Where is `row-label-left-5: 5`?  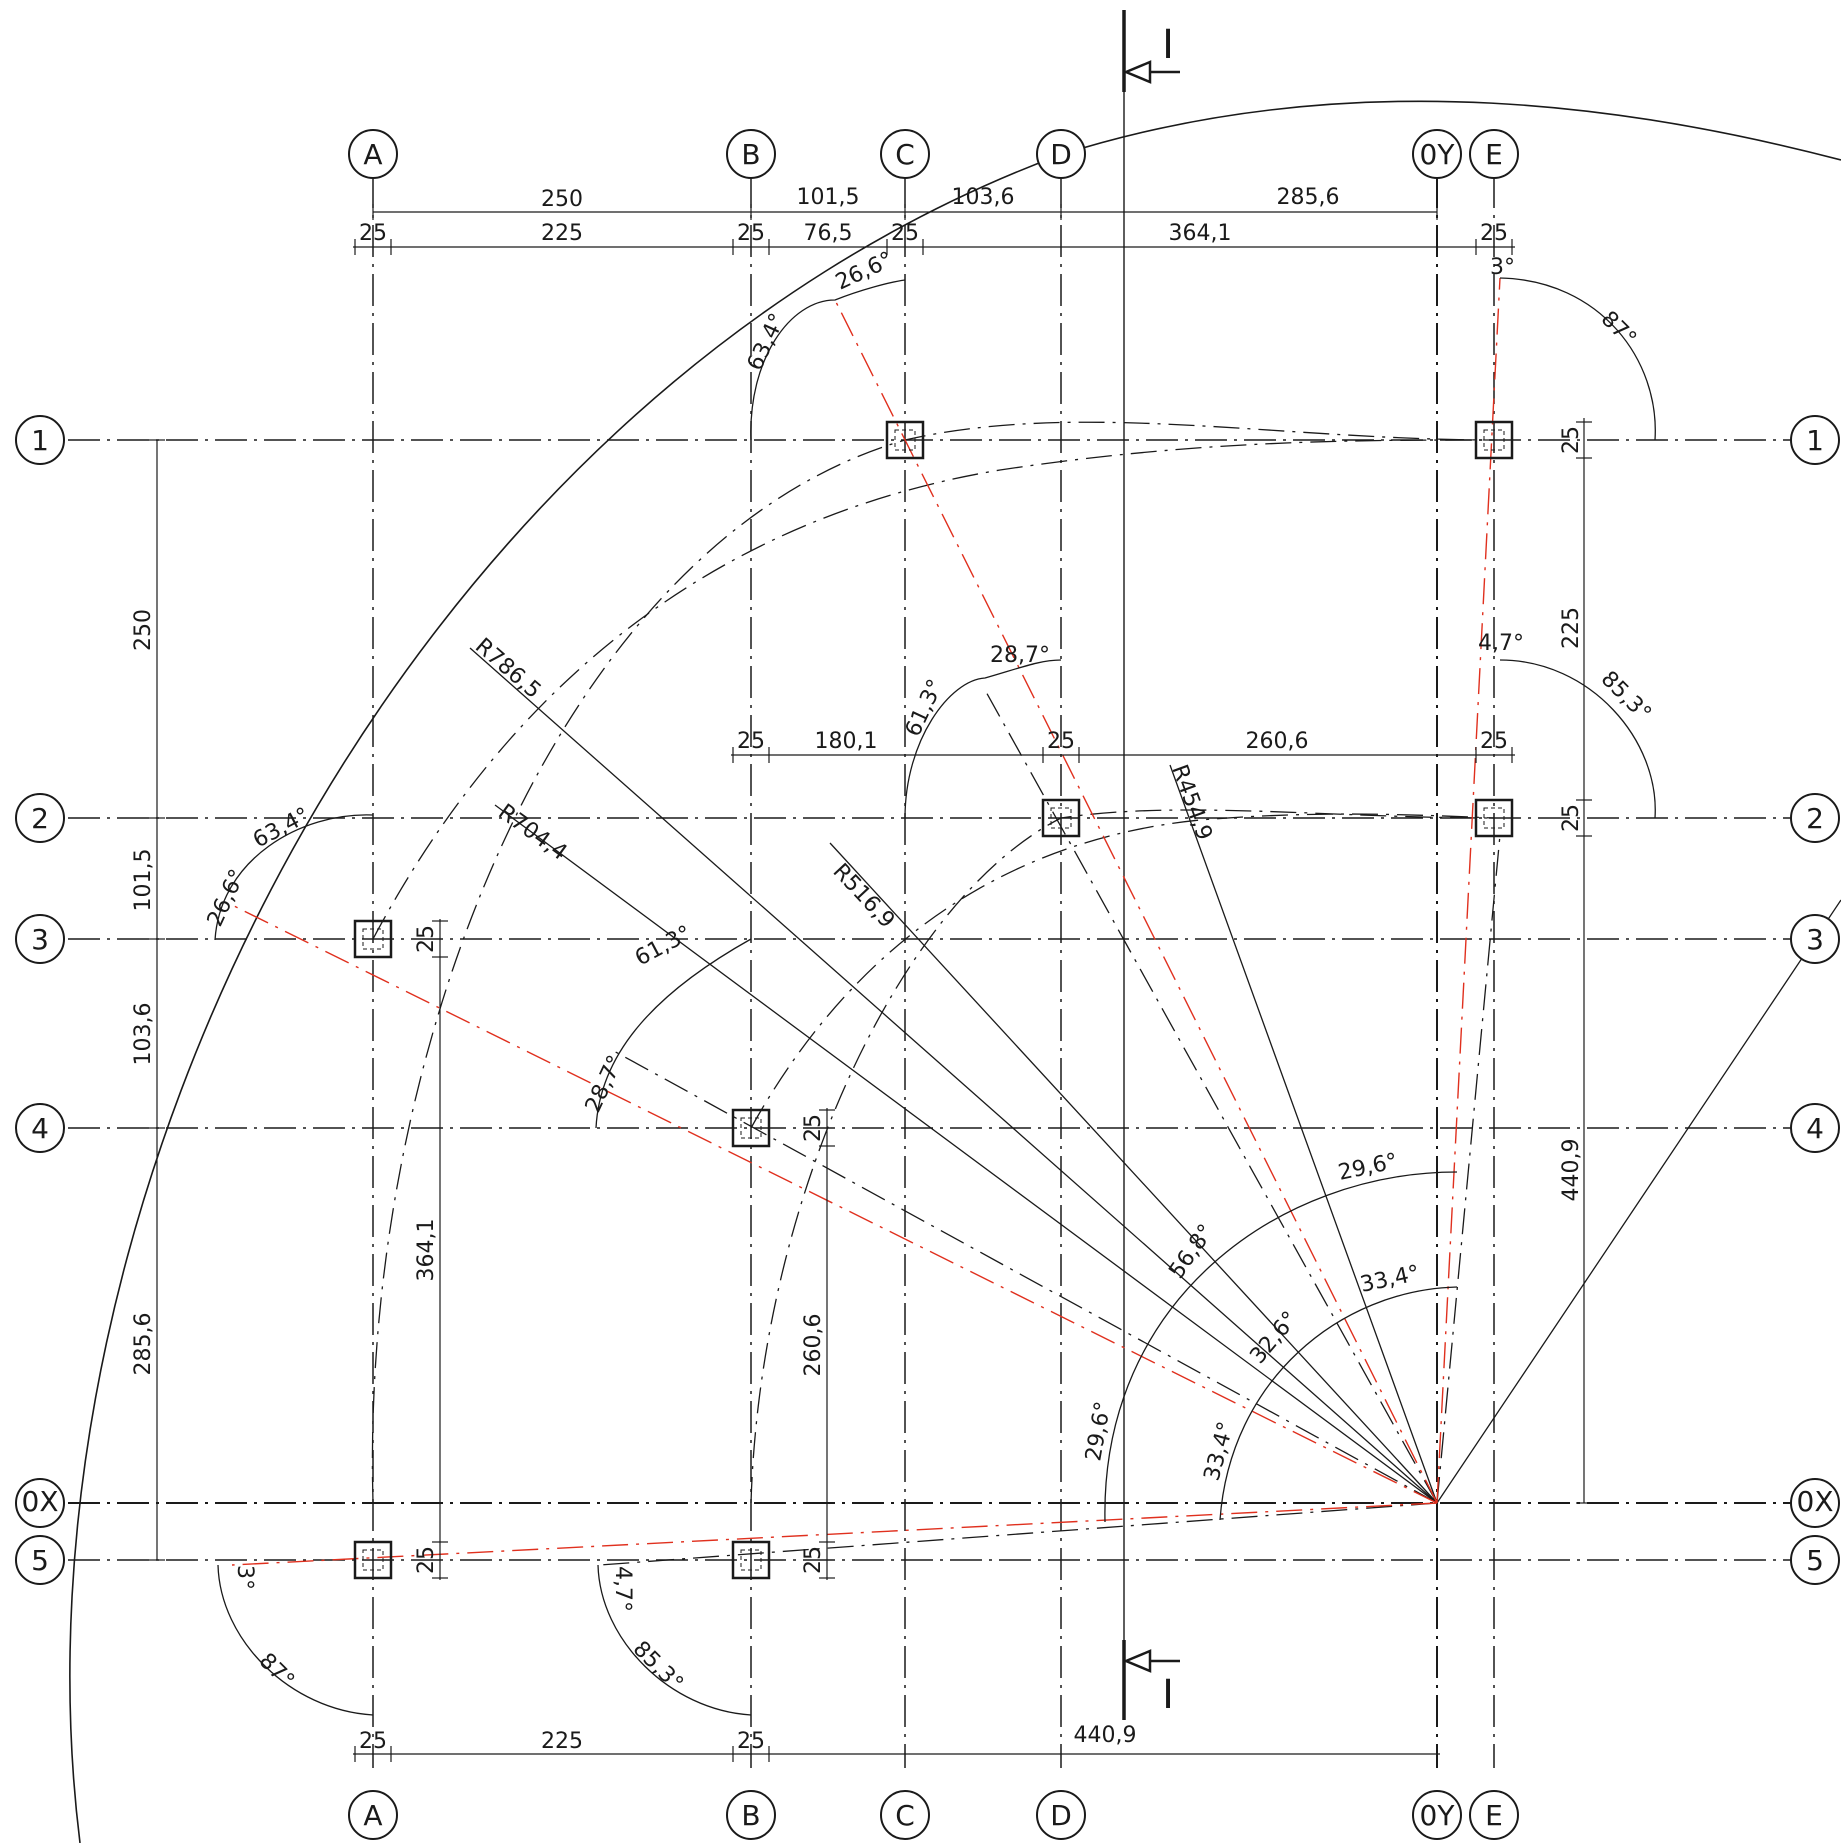 row-label-left-5: 5 is located at coordinates (40, 1560).